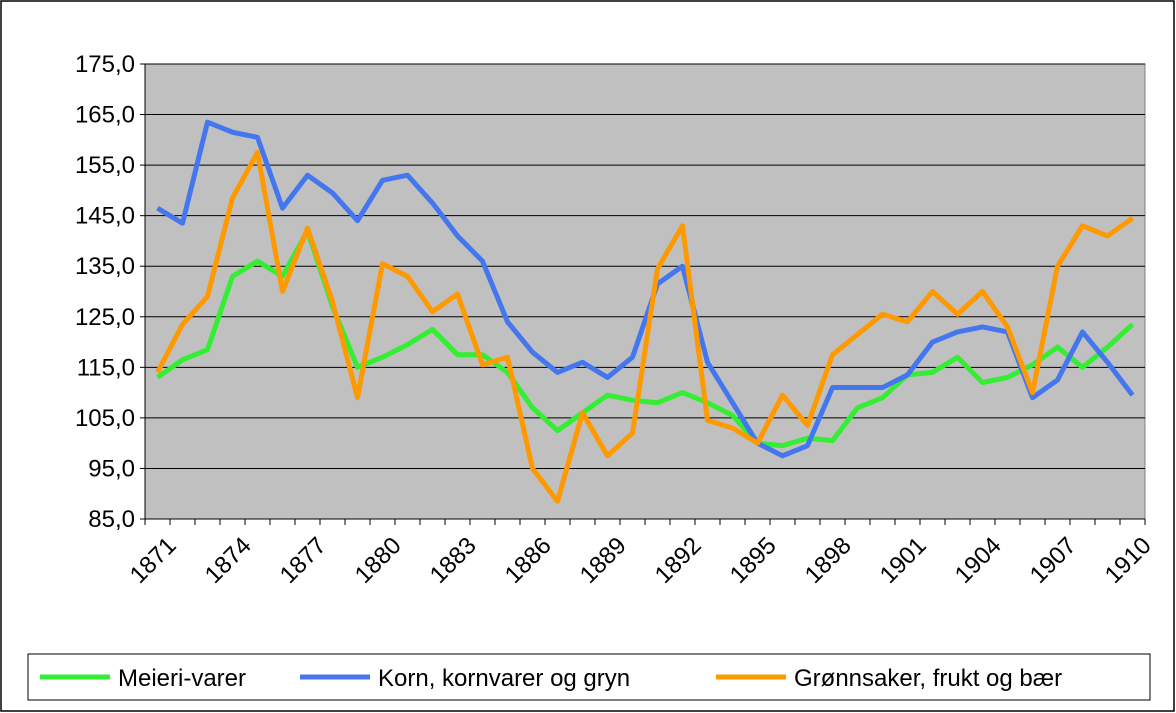  What do you see at coordinates (928, 678) in the screenshot?
I see `legend-label: Grønnsaker, frukt og bær` at bounding box center [928, 678].